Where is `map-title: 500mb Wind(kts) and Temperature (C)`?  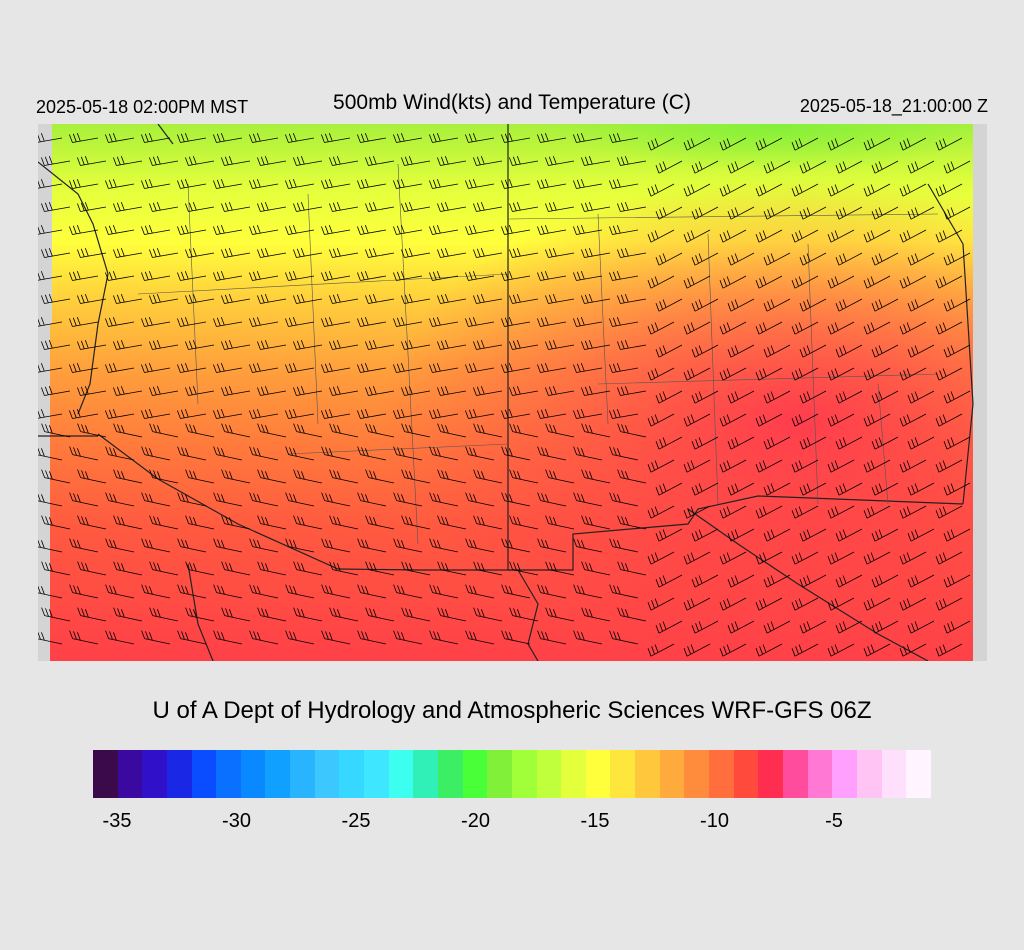 map-title: 500mb Wind(kts) and Temperature (C) is located at coordinates (512, 102).